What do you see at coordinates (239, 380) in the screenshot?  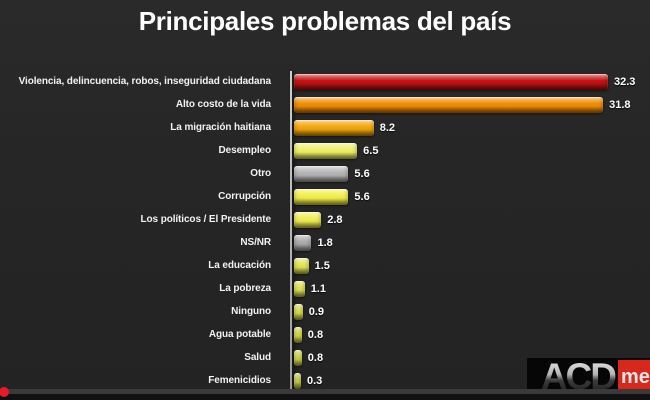 I see `category-label: Femenicidios` at bounding box center [239, 380].